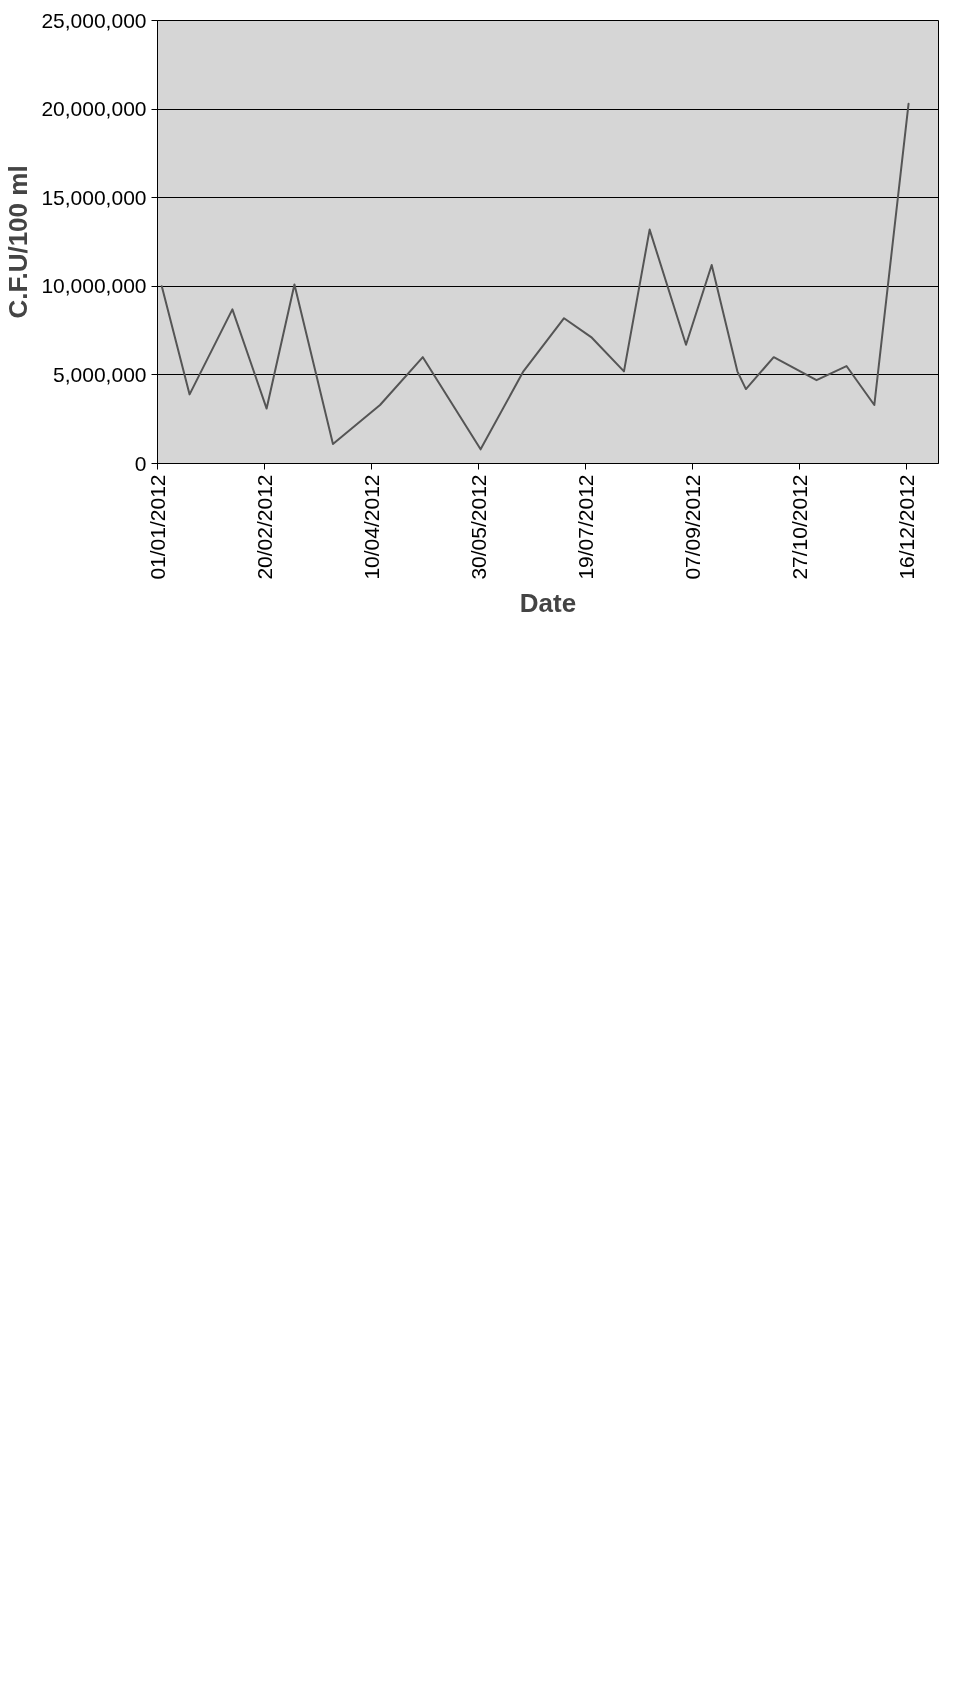  I want to click on y-tick-label: 0, so click(140, 463).